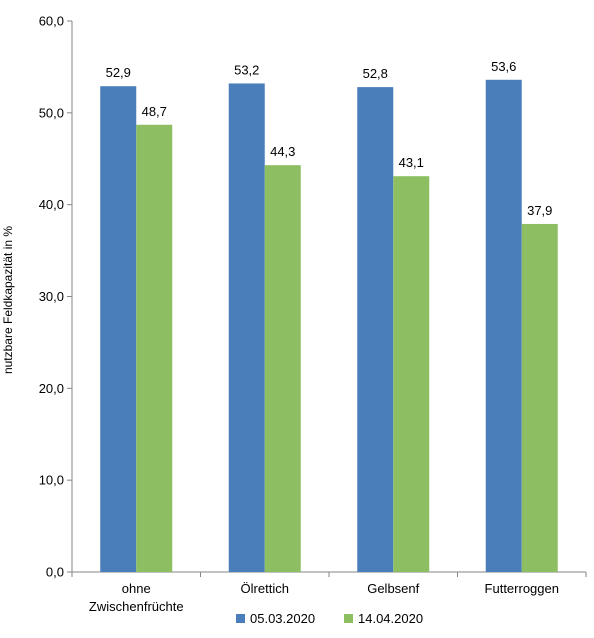 The width and height of the screenshot is (594, 638). I want to click on data-label-series1: 52,8, so click(375, 73).